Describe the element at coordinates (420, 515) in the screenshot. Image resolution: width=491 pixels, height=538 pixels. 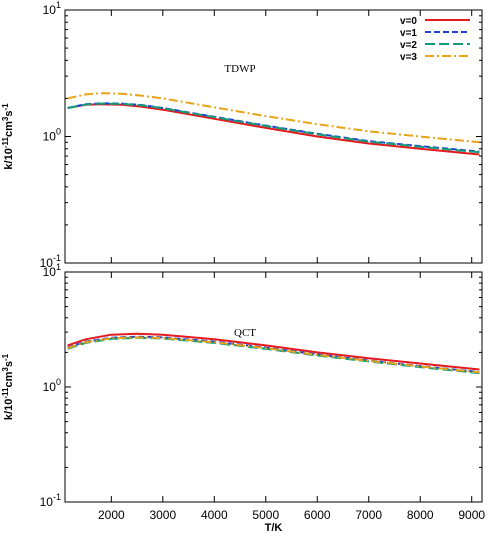
I see `x-tick-label: 8000` at that location.